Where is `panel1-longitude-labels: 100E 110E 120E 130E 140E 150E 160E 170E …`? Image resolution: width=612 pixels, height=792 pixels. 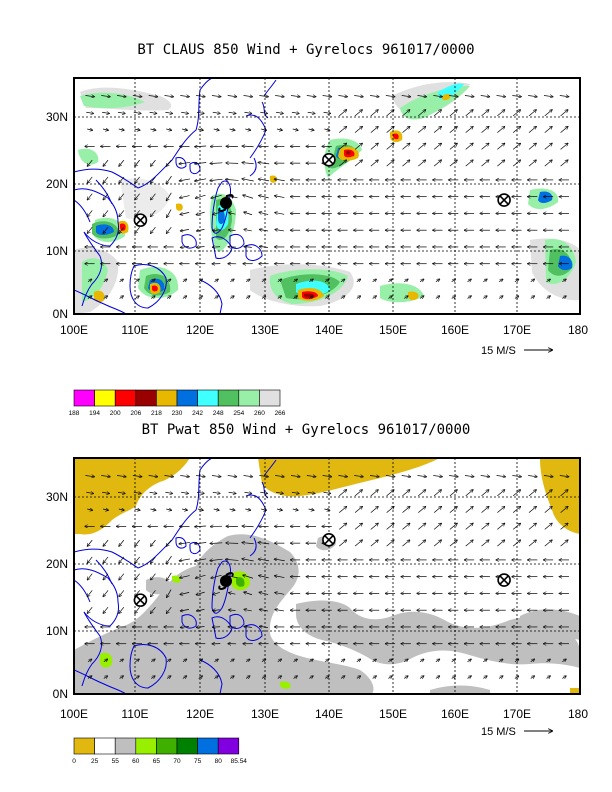 panel1-longitude-labels: 100E 110E 120E 130E 140E 150E 160E 170E … is located at coordinates (324, 330).